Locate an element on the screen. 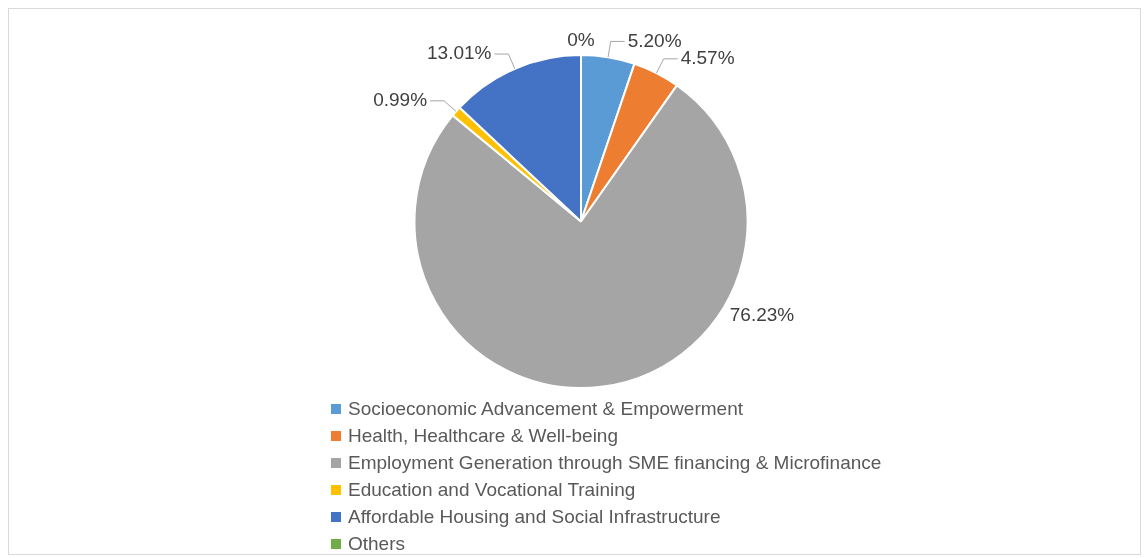 The height and width of the screenshot is (558, 1147). data-label: 13.01% is located at coordinates (459, 53).